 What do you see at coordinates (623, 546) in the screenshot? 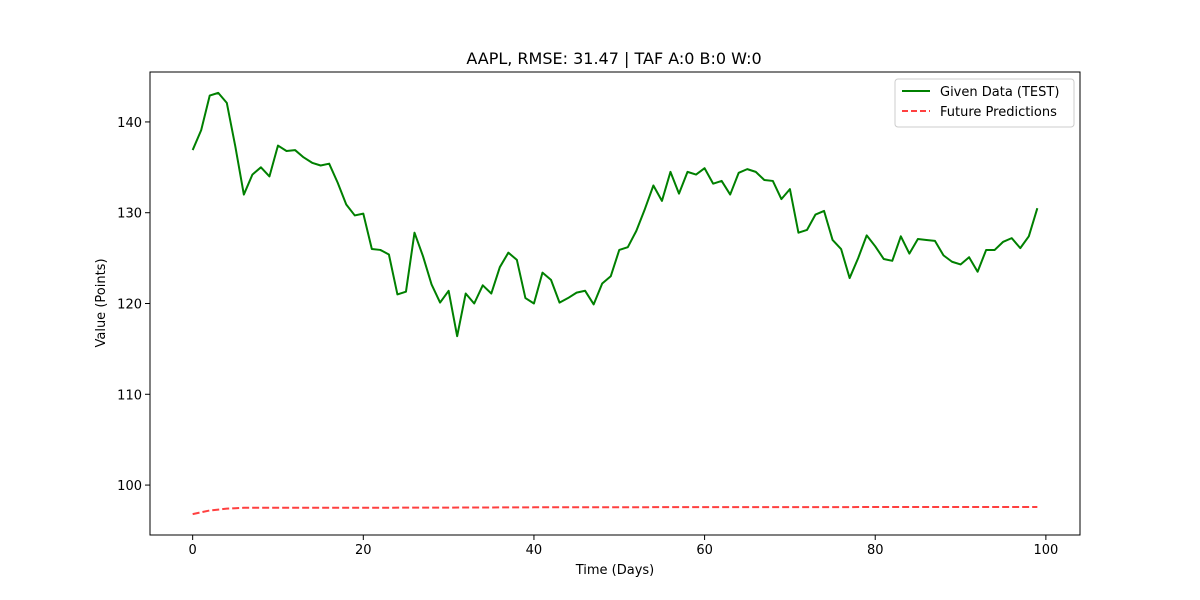
I see `x-axis: 0 20 40 60 80 100` at bounding box center [623, 546].